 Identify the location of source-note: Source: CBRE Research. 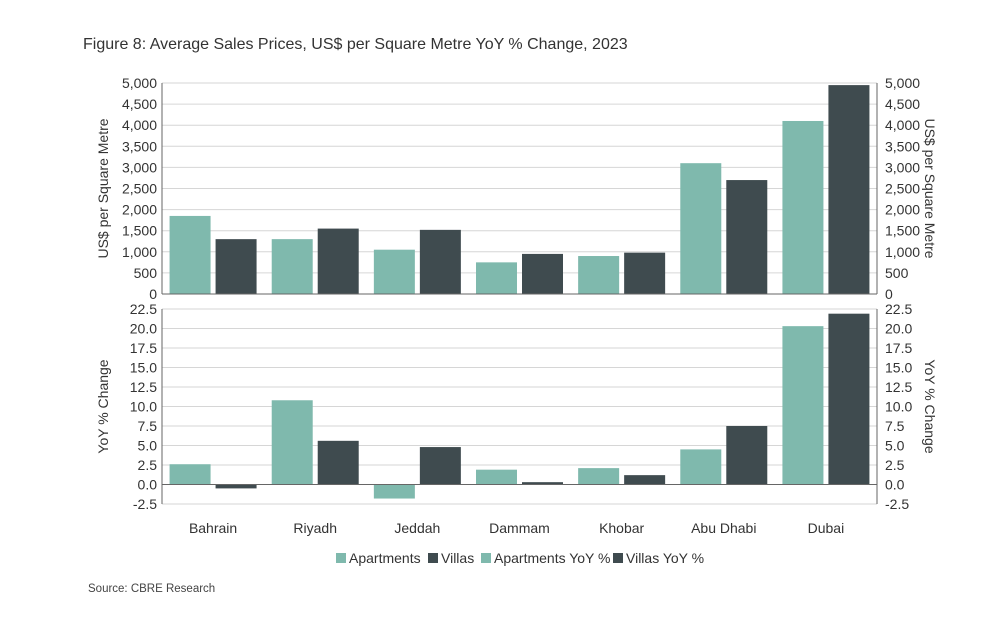
(152, 589).